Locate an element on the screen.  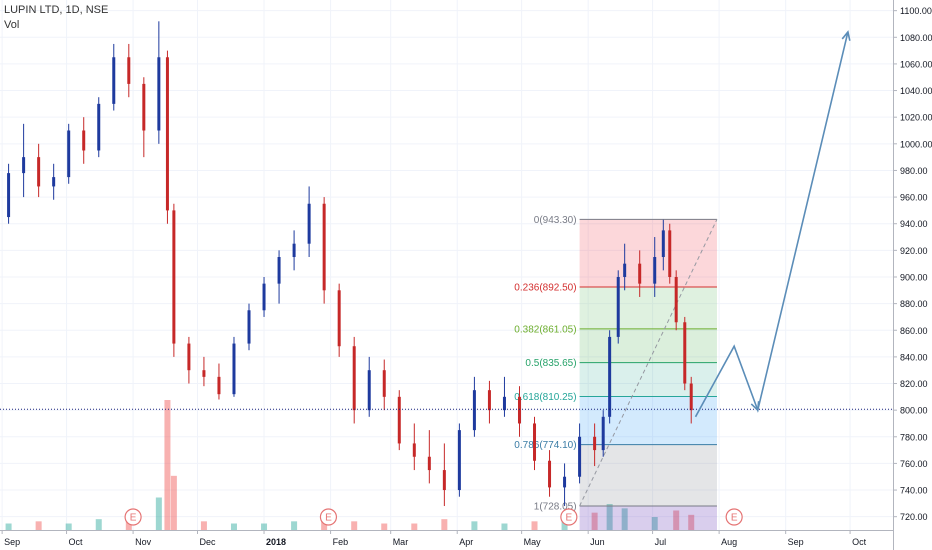
price-tick-label: 760.00 is located at coordinates (914, 464).